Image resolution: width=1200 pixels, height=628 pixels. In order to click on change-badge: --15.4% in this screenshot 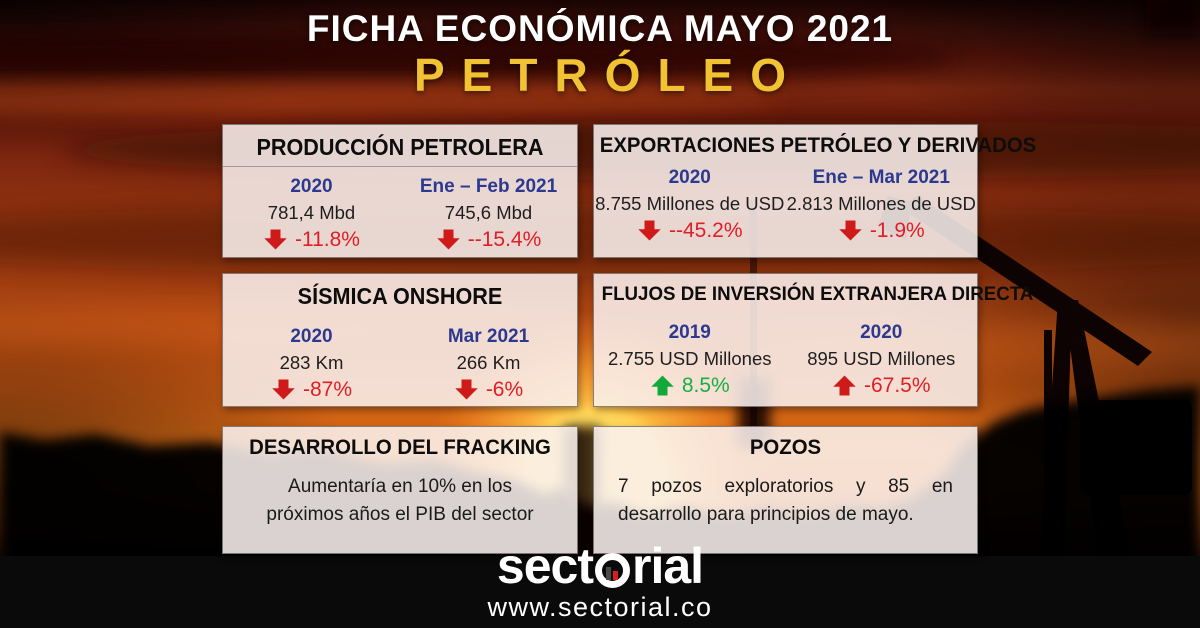, I will do `click(488, 239)`.